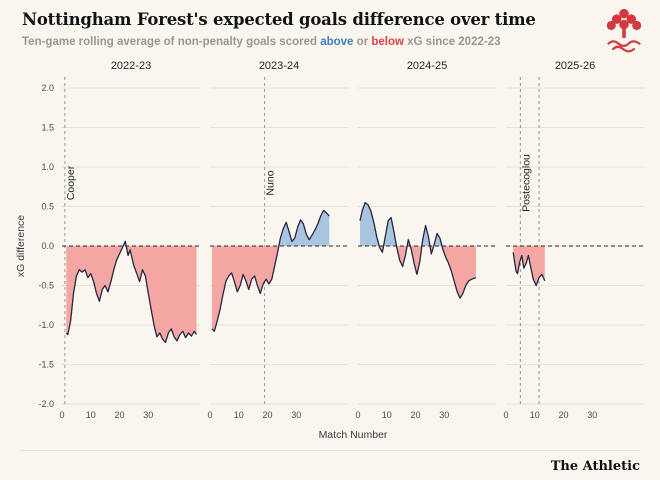 This screenshot has width=660, height=480. I want to click on y-axis-title: xG difference, so click(21, 246).